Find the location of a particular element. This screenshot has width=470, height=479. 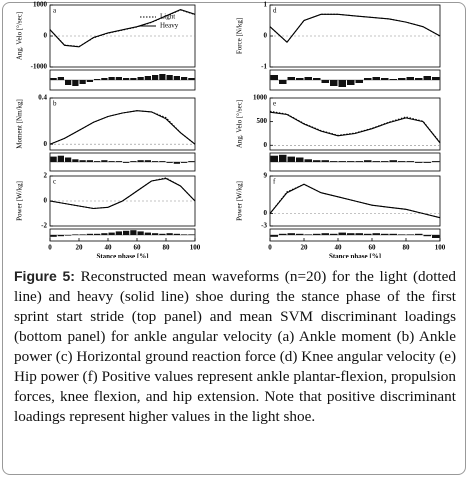

caption-label: Figure 5: is located at coordinates (44, 276).